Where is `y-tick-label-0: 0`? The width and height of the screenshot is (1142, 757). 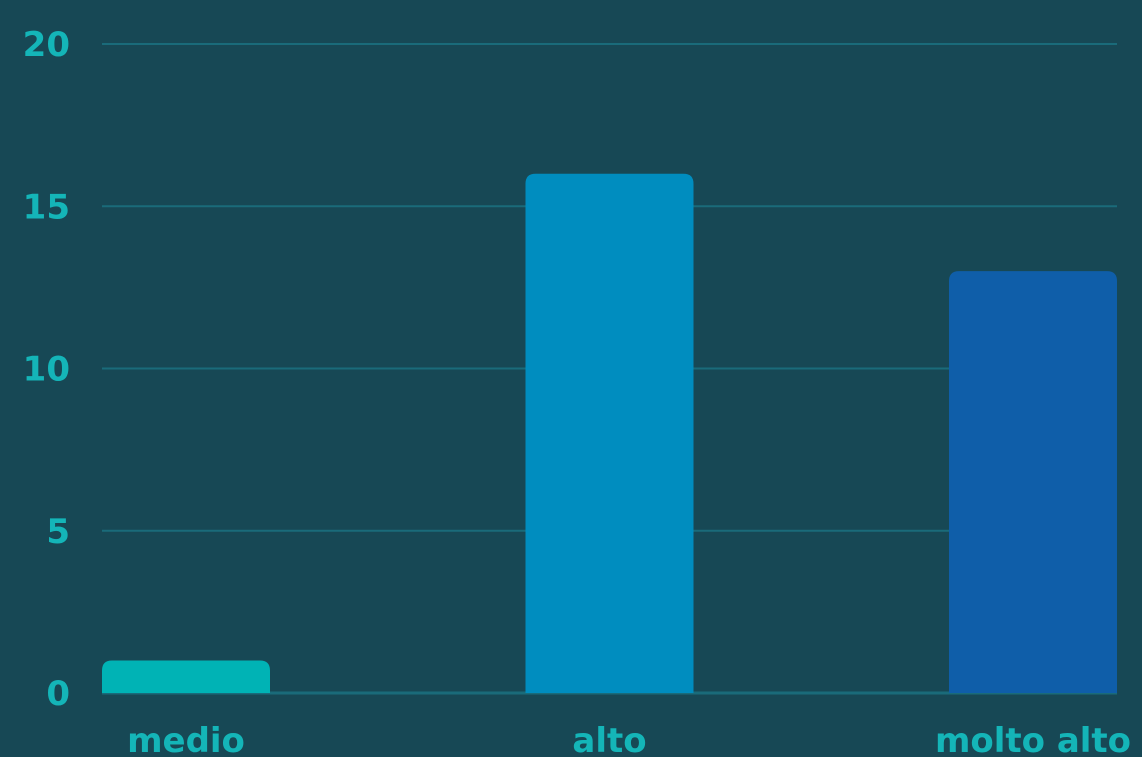
y-tick-label-0: 0 is located at coordinates (58, 694).